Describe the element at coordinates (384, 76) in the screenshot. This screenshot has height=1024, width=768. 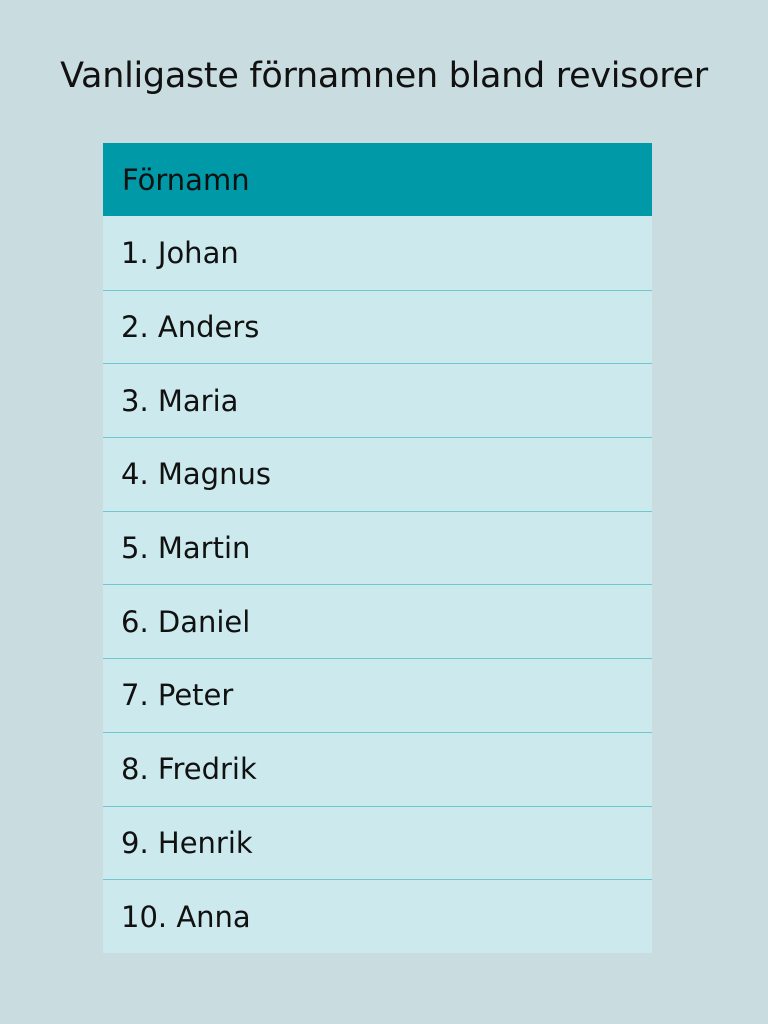
I see `page-title: Vanligaste förnamnen bland revisorer` at that location.